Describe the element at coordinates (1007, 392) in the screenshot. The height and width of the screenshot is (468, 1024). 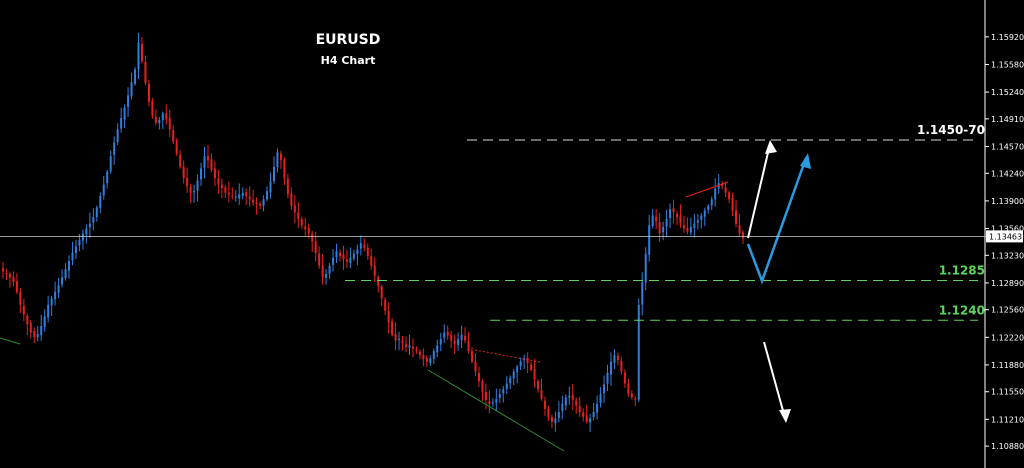
I see `y-tick-label: 1.11550` at that location.